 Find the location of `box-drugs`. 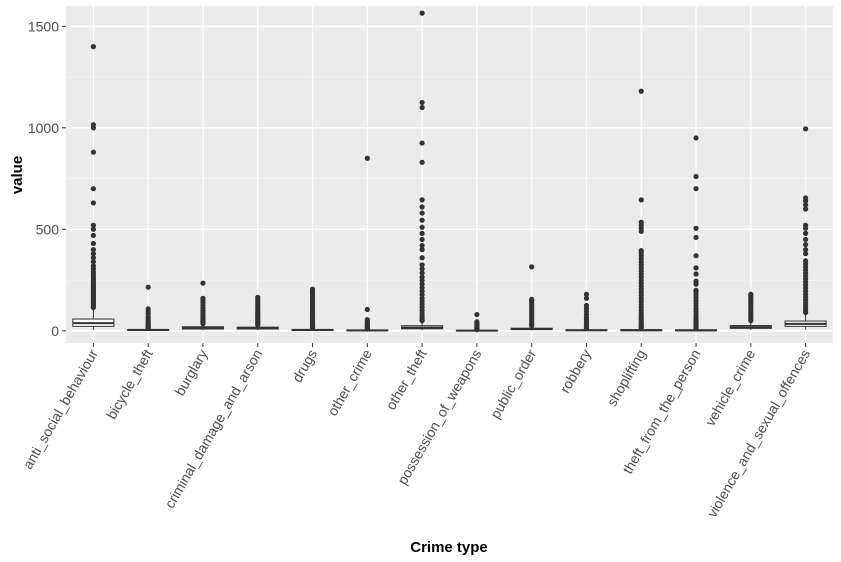

box-drugs is located at coordinates (312, 309).